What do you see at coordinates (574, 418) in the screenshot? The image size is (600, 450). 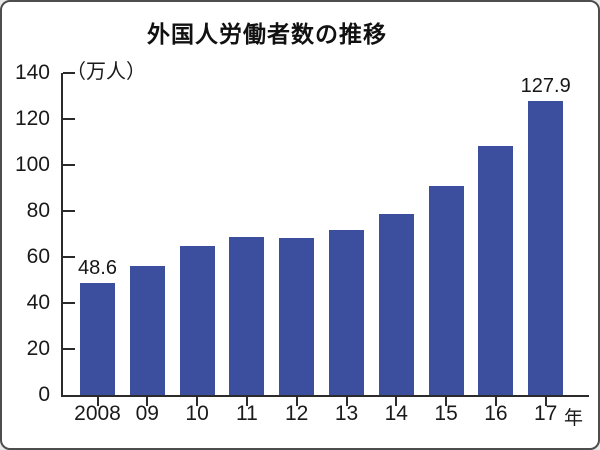 I see `x-axis-suffix-label: 年` at bounding box center [574, 418].